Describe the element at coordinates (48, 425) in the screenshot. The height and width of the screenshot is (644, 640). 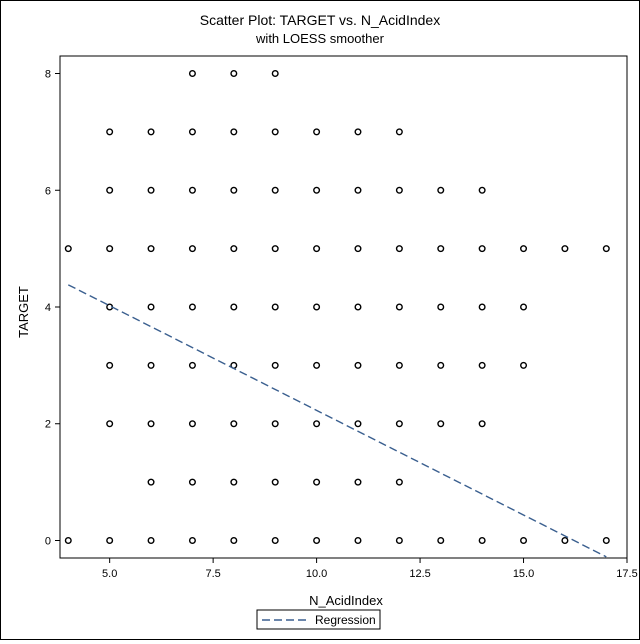
I see `y-tick-label: 2` at that location.